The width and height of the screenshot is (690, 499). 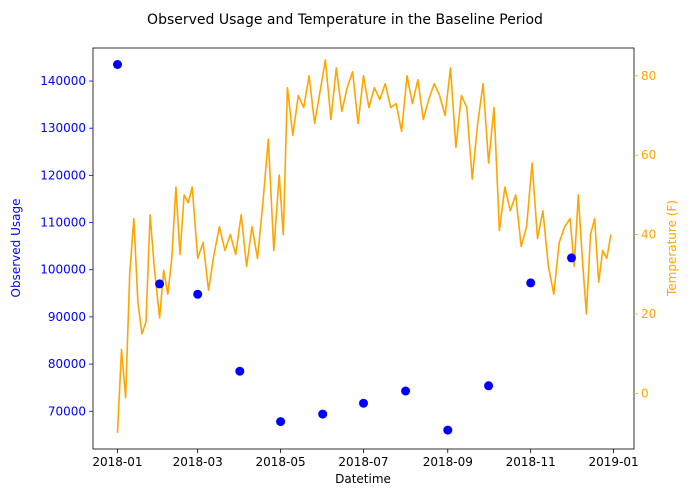 What do you see at coordinates (672, 248) in the screenshot?
I see `right-y-axis-label: Temperature (F)` at bounding box center [672, 248].